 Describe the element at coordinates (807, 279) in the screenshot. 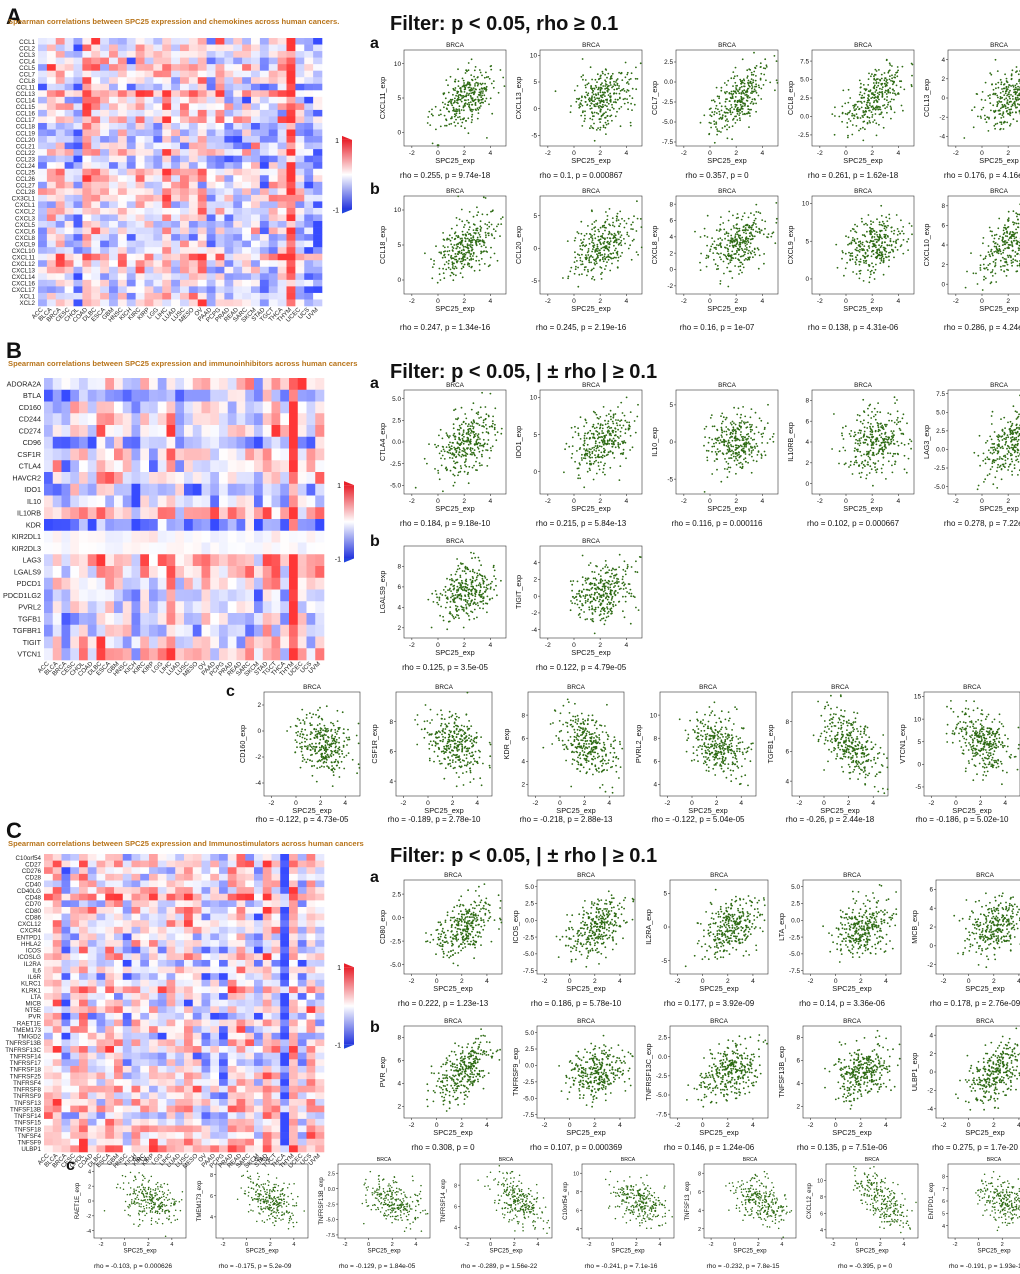

I see `y-tick-label: 0` at that location.